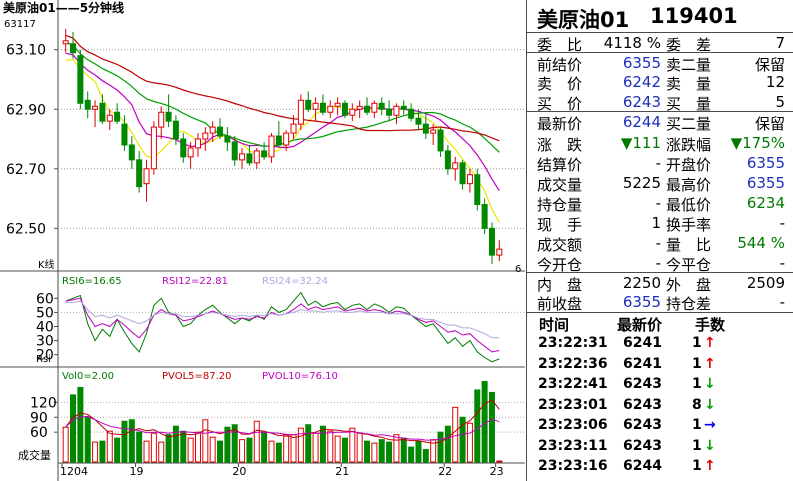  Describe the element at coordinates (45, 328) in the screenshot. I see `rsi-tick-label: 40` at that location.